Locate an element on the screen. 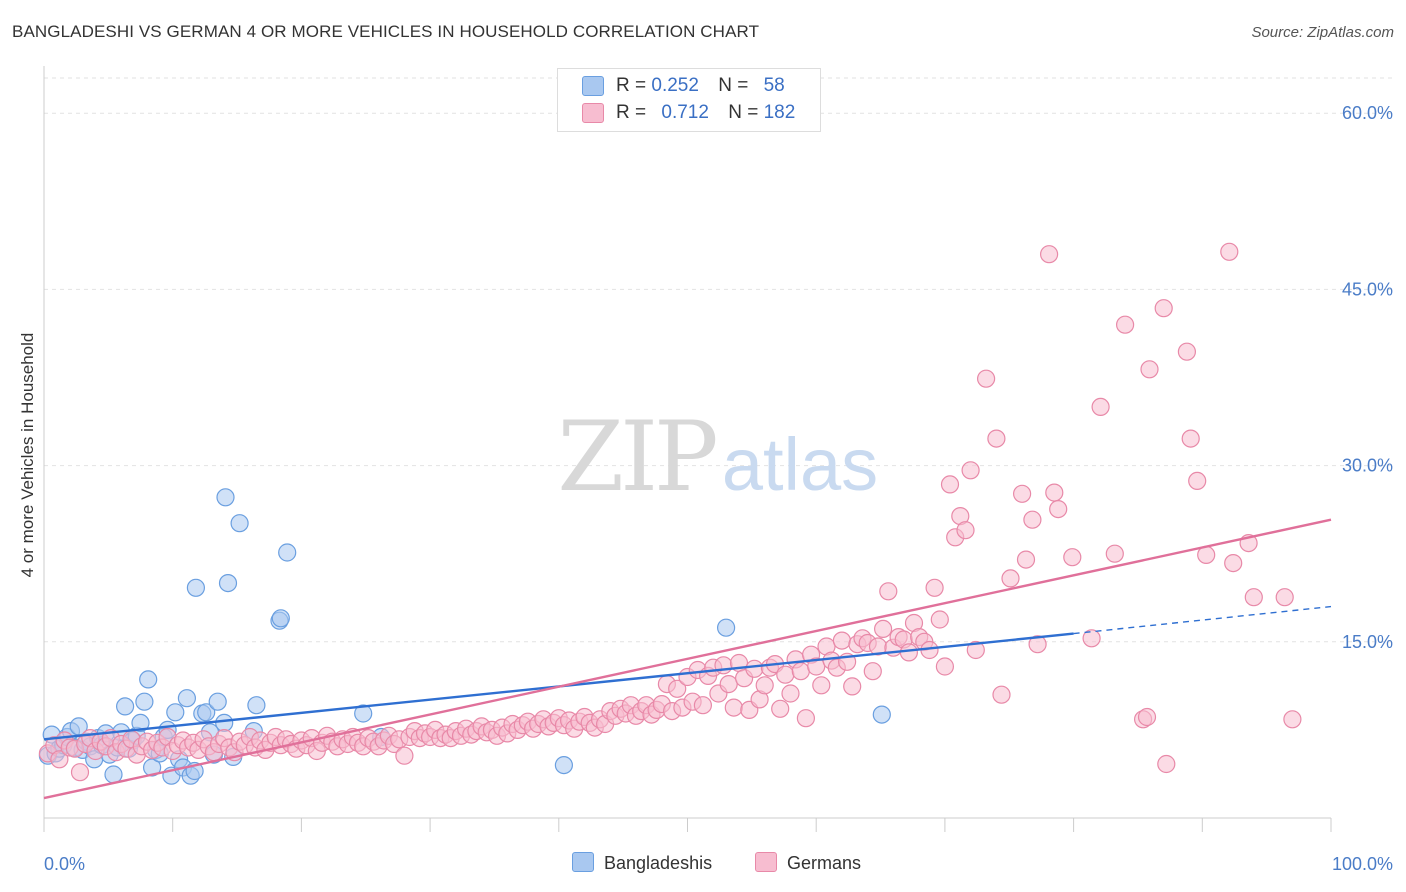 The image size is (1406, 892). legend-n-value: 58 is located at coordinates (774, 85).